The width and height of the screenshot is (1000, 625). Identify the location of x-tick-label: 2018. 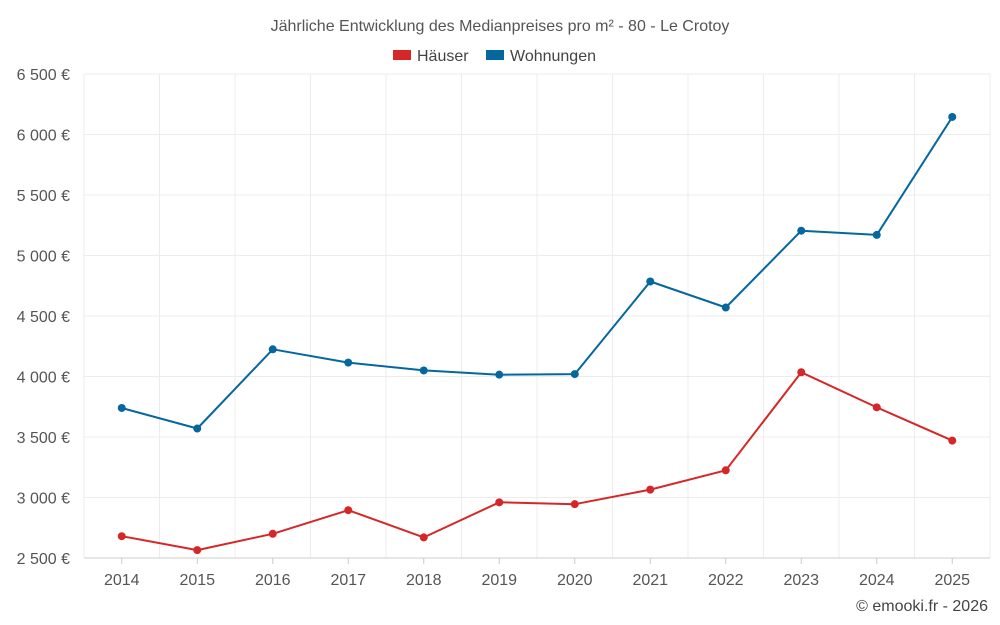
(424, 580).